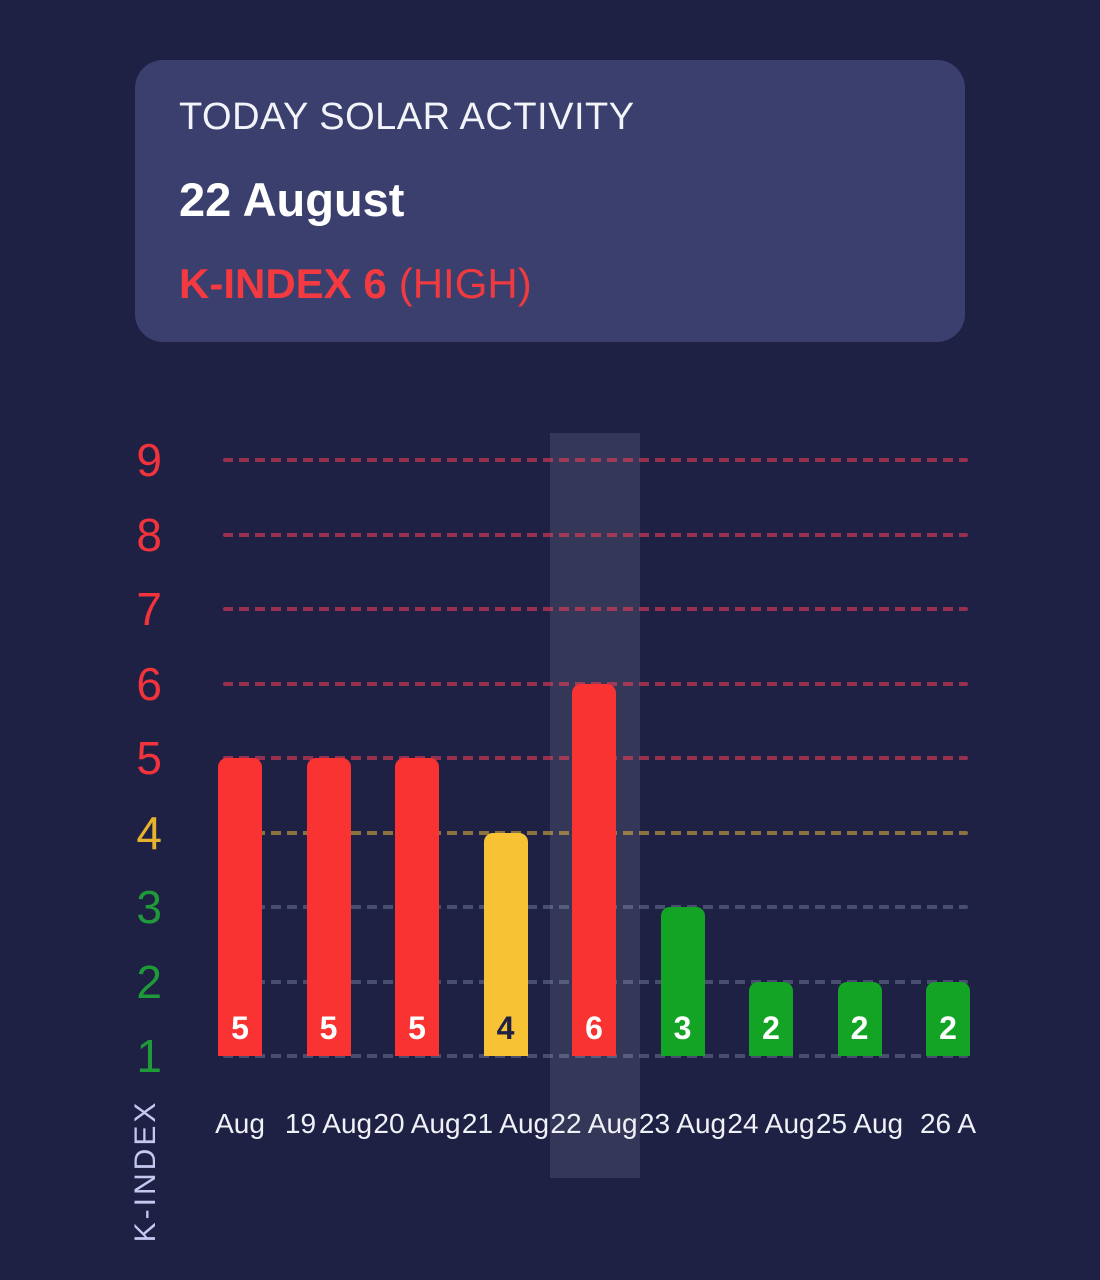 The width and height of the screenshot is (1100, 1280). What do you see at coordinates (149, 683) in the screenshot?
I see `y-tick-6: 6` at bounding box center [149, 683].